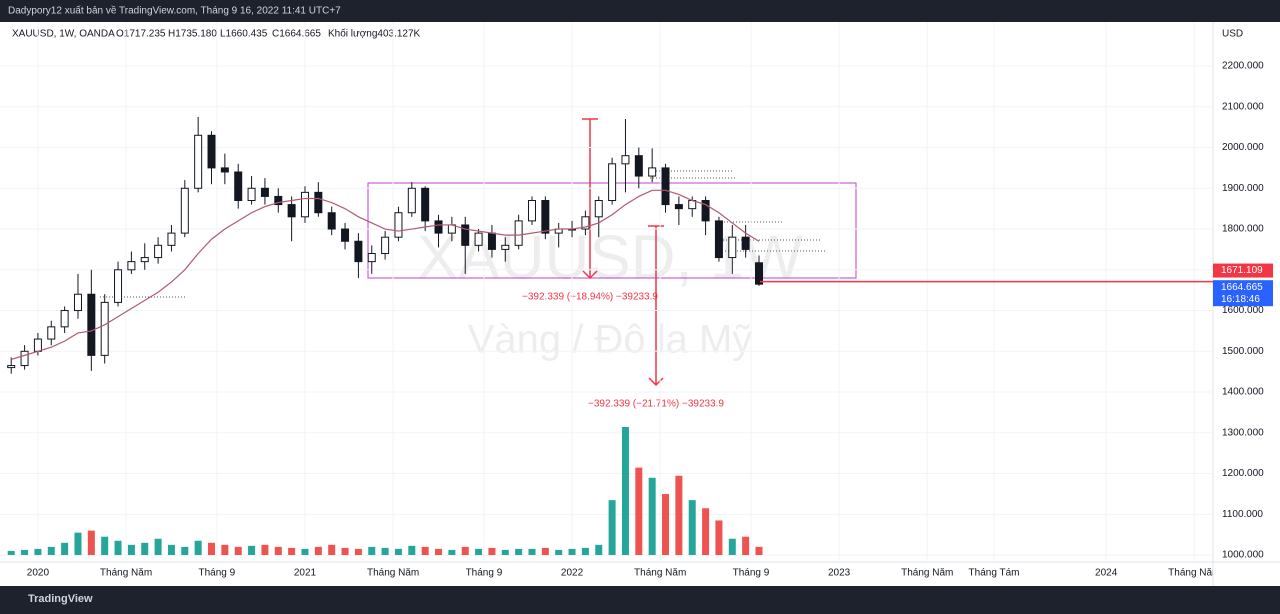  What do you see at coordinates (1240, 299) in the screenshot?
I see `countdown: 16:18:46` at bounding box center [1240, 299].